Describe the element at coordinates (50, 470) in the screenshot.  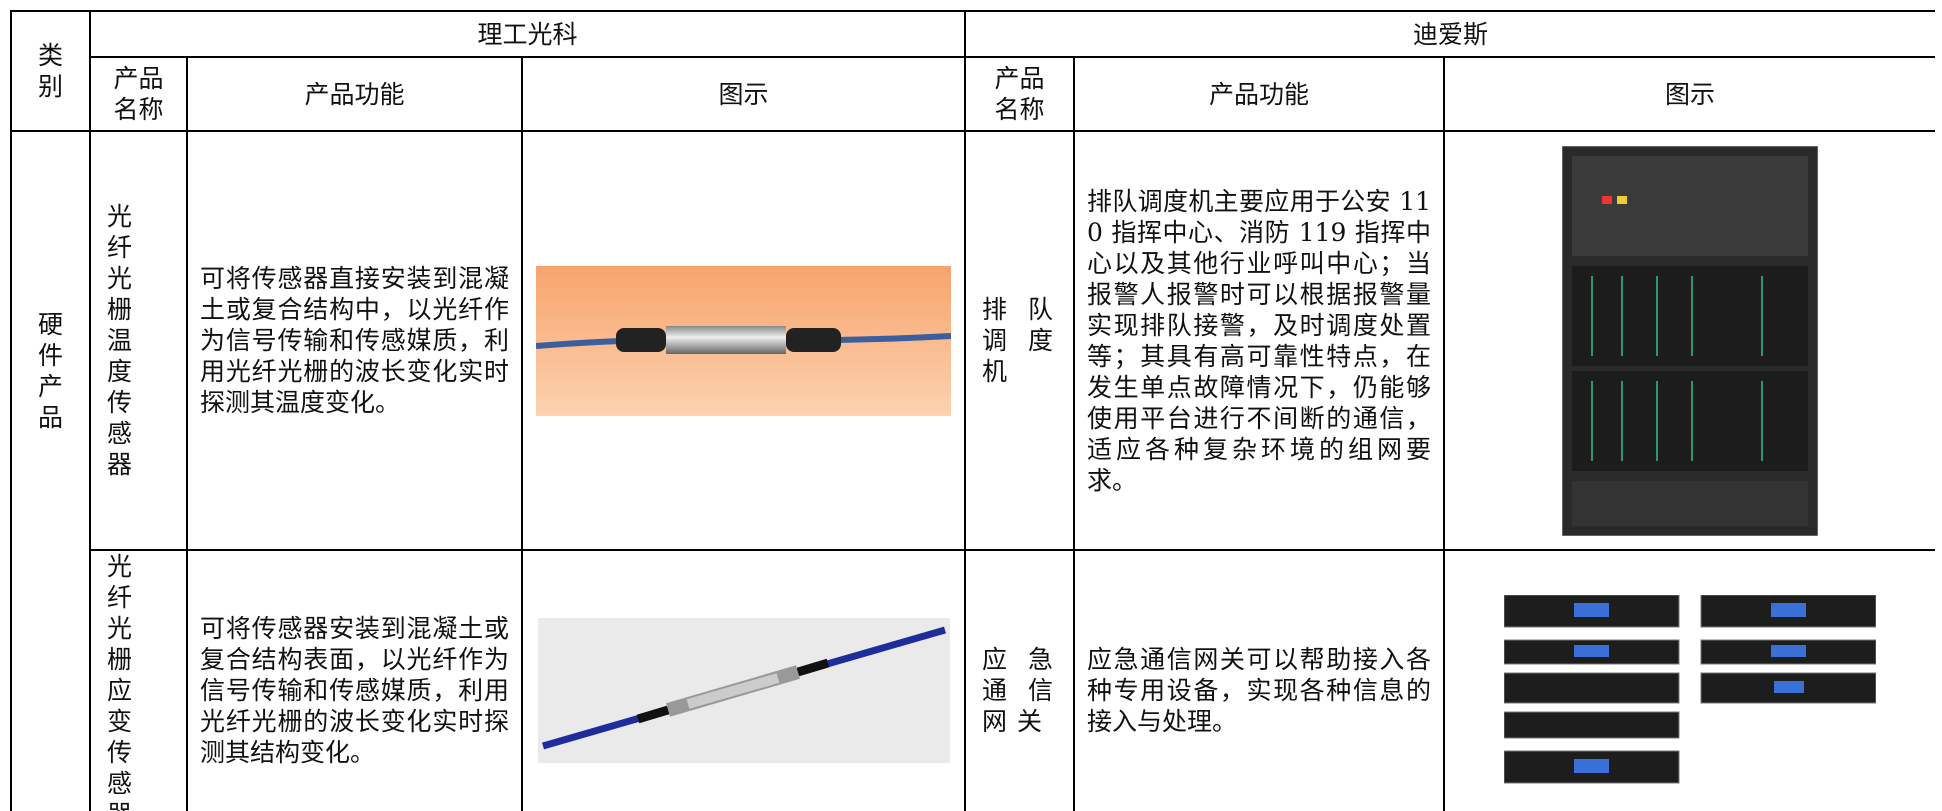
I see `section-label: 硬件产品` at that location.